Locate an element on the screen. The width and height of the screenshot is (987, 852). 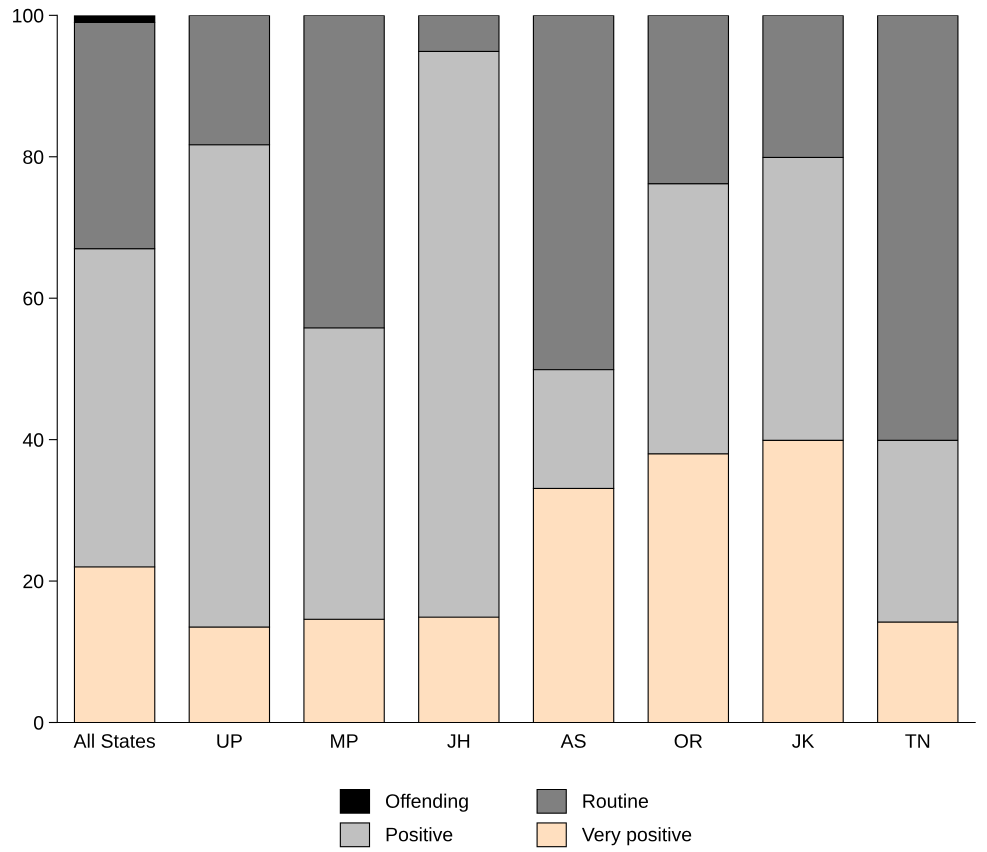
y-tick-label: 40 is located at coordinates (33, 440).